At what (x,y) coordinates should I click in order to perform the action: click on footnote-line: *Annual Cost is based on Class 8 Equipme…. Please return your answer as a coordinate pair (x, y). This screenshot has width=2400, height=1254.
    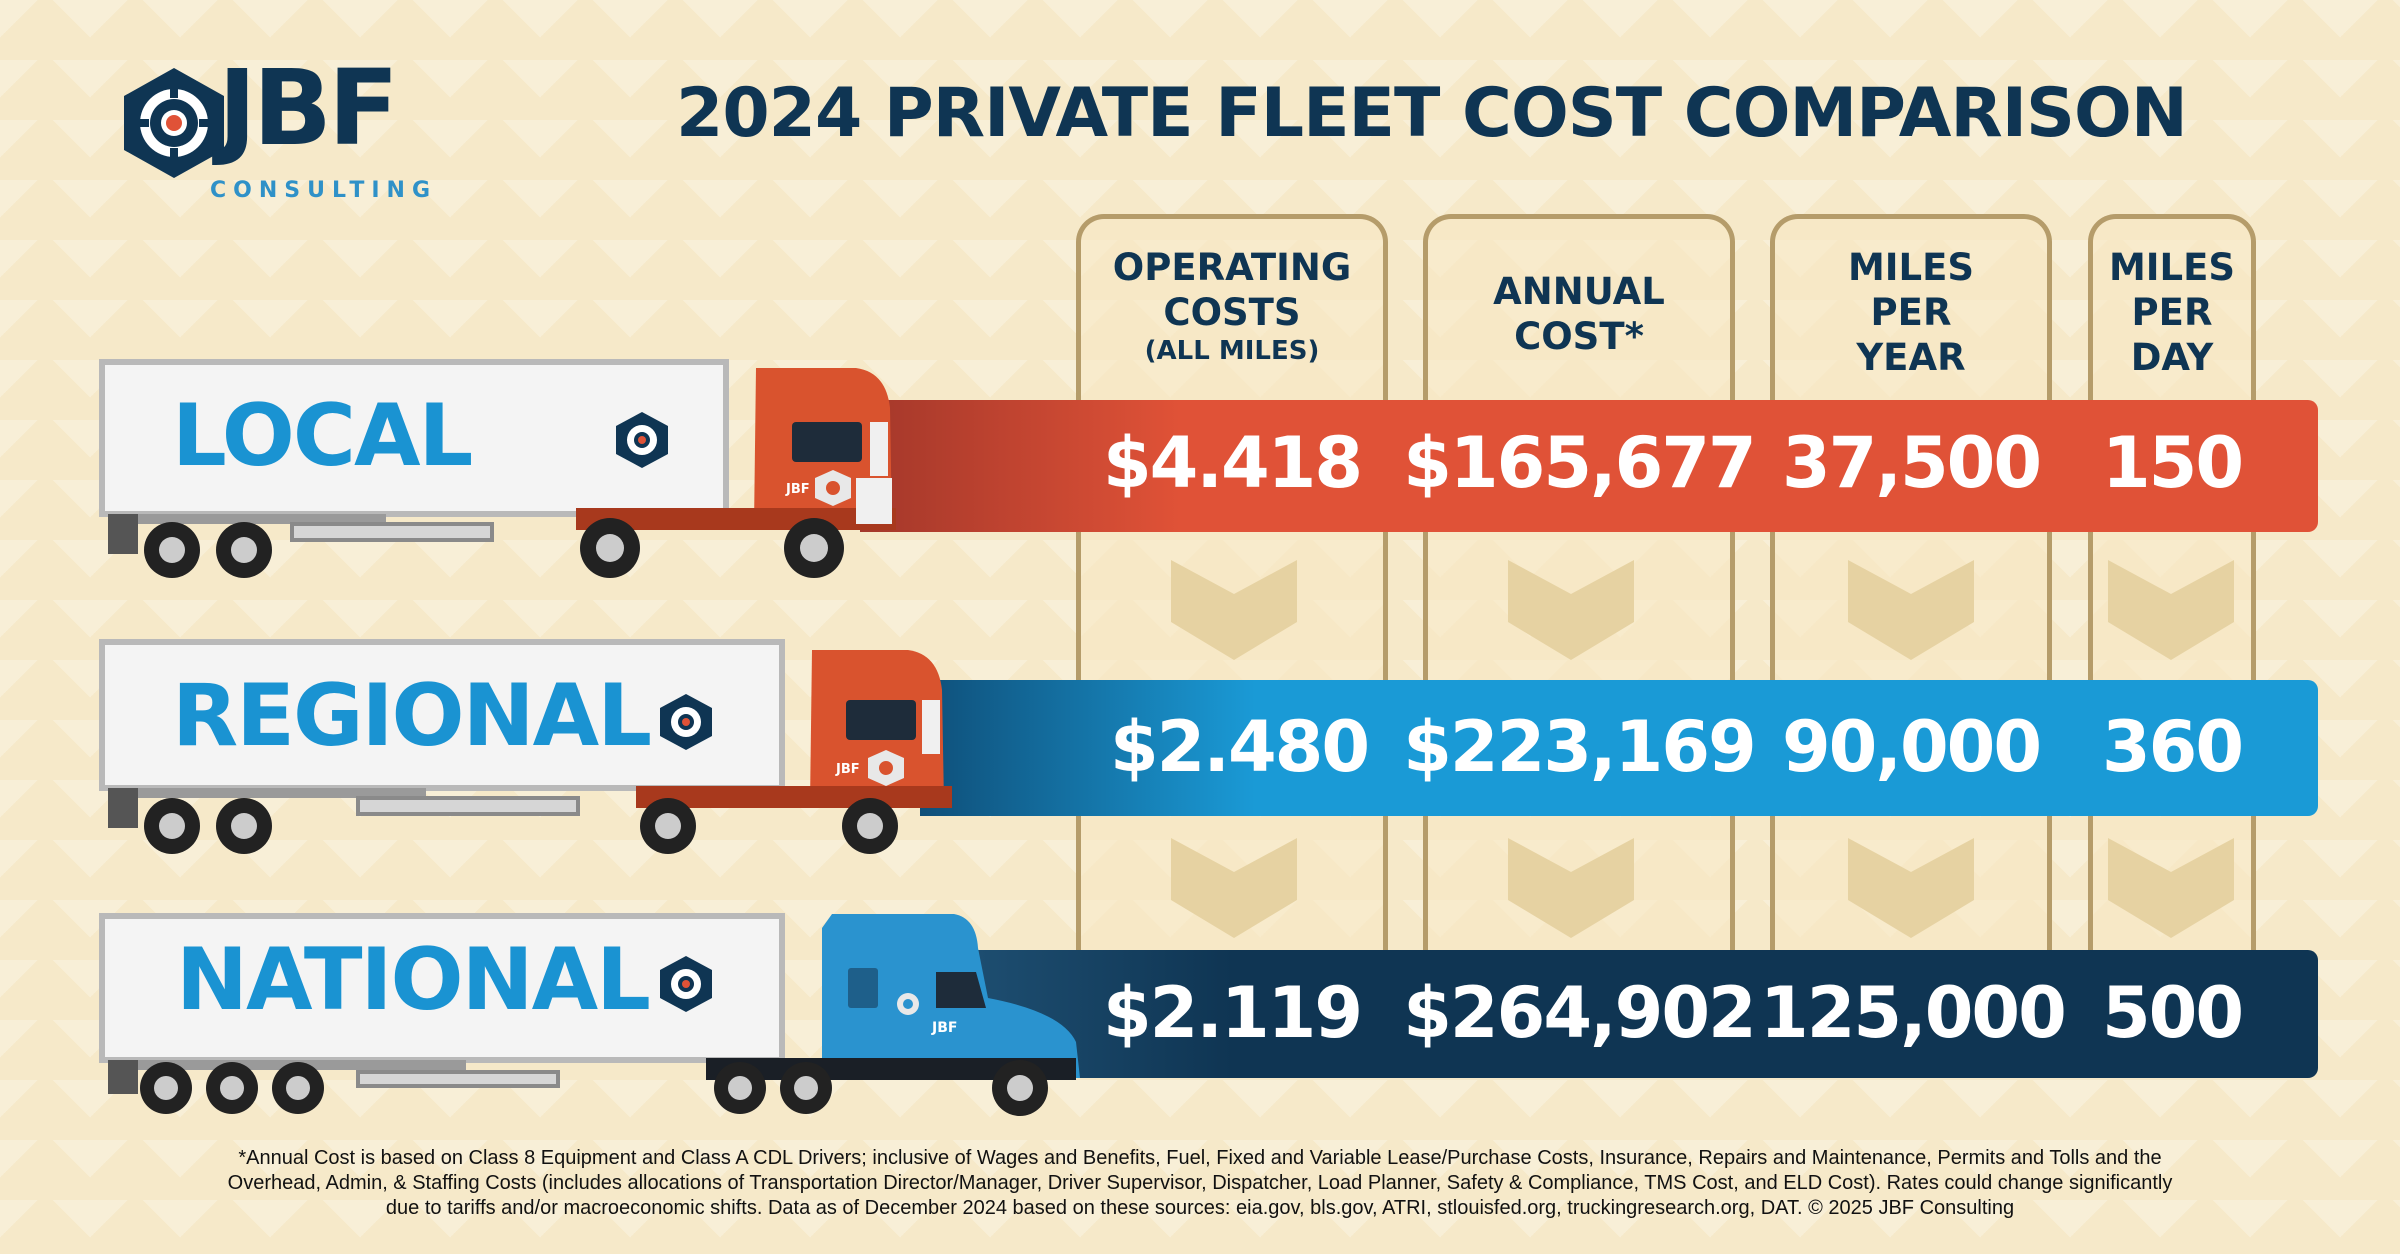
    Looking at the image, I should click on (1200, 1158).